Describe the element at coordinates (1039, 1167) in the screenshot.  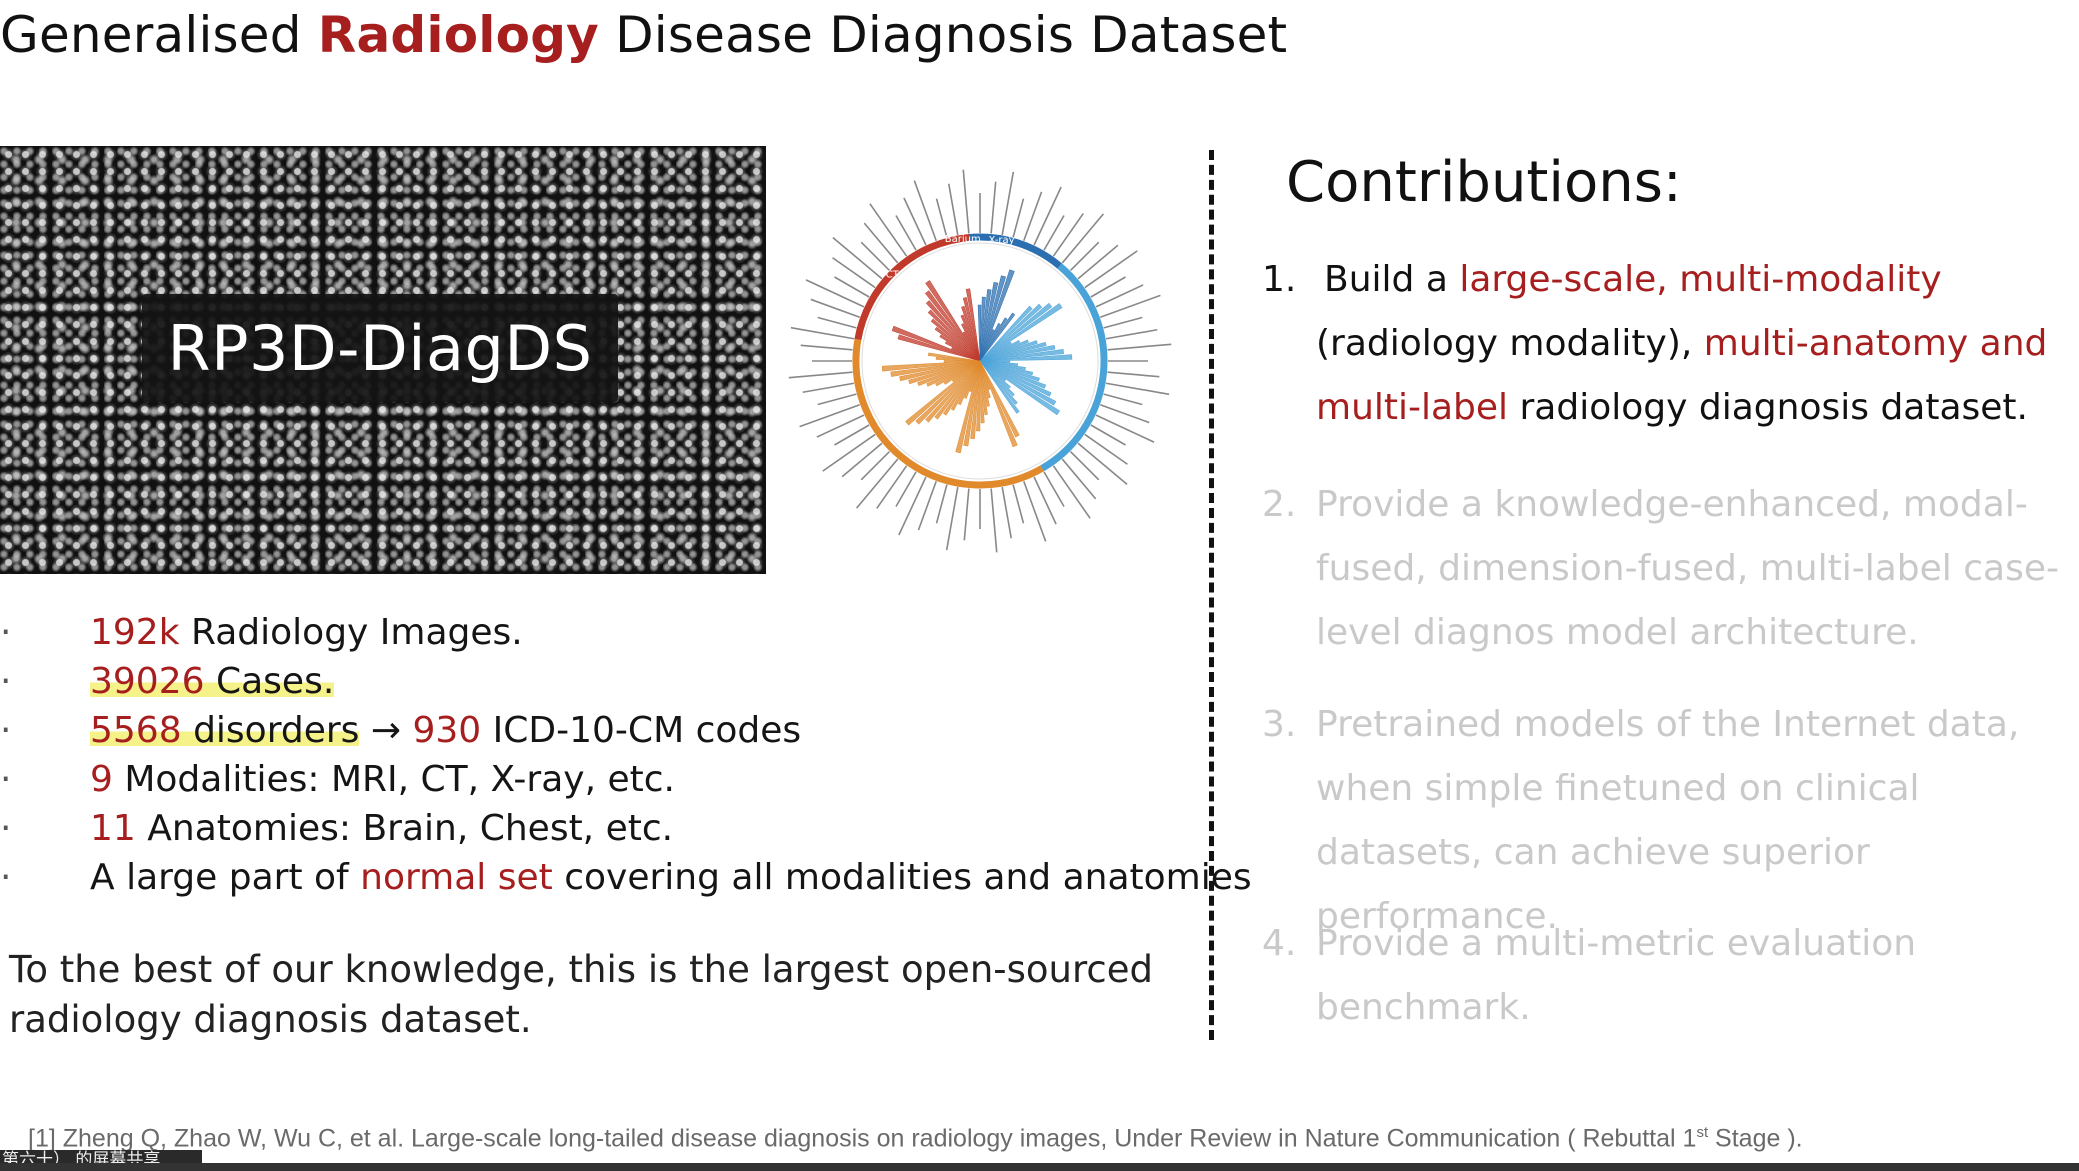
I see `bottom-bar` at that location.